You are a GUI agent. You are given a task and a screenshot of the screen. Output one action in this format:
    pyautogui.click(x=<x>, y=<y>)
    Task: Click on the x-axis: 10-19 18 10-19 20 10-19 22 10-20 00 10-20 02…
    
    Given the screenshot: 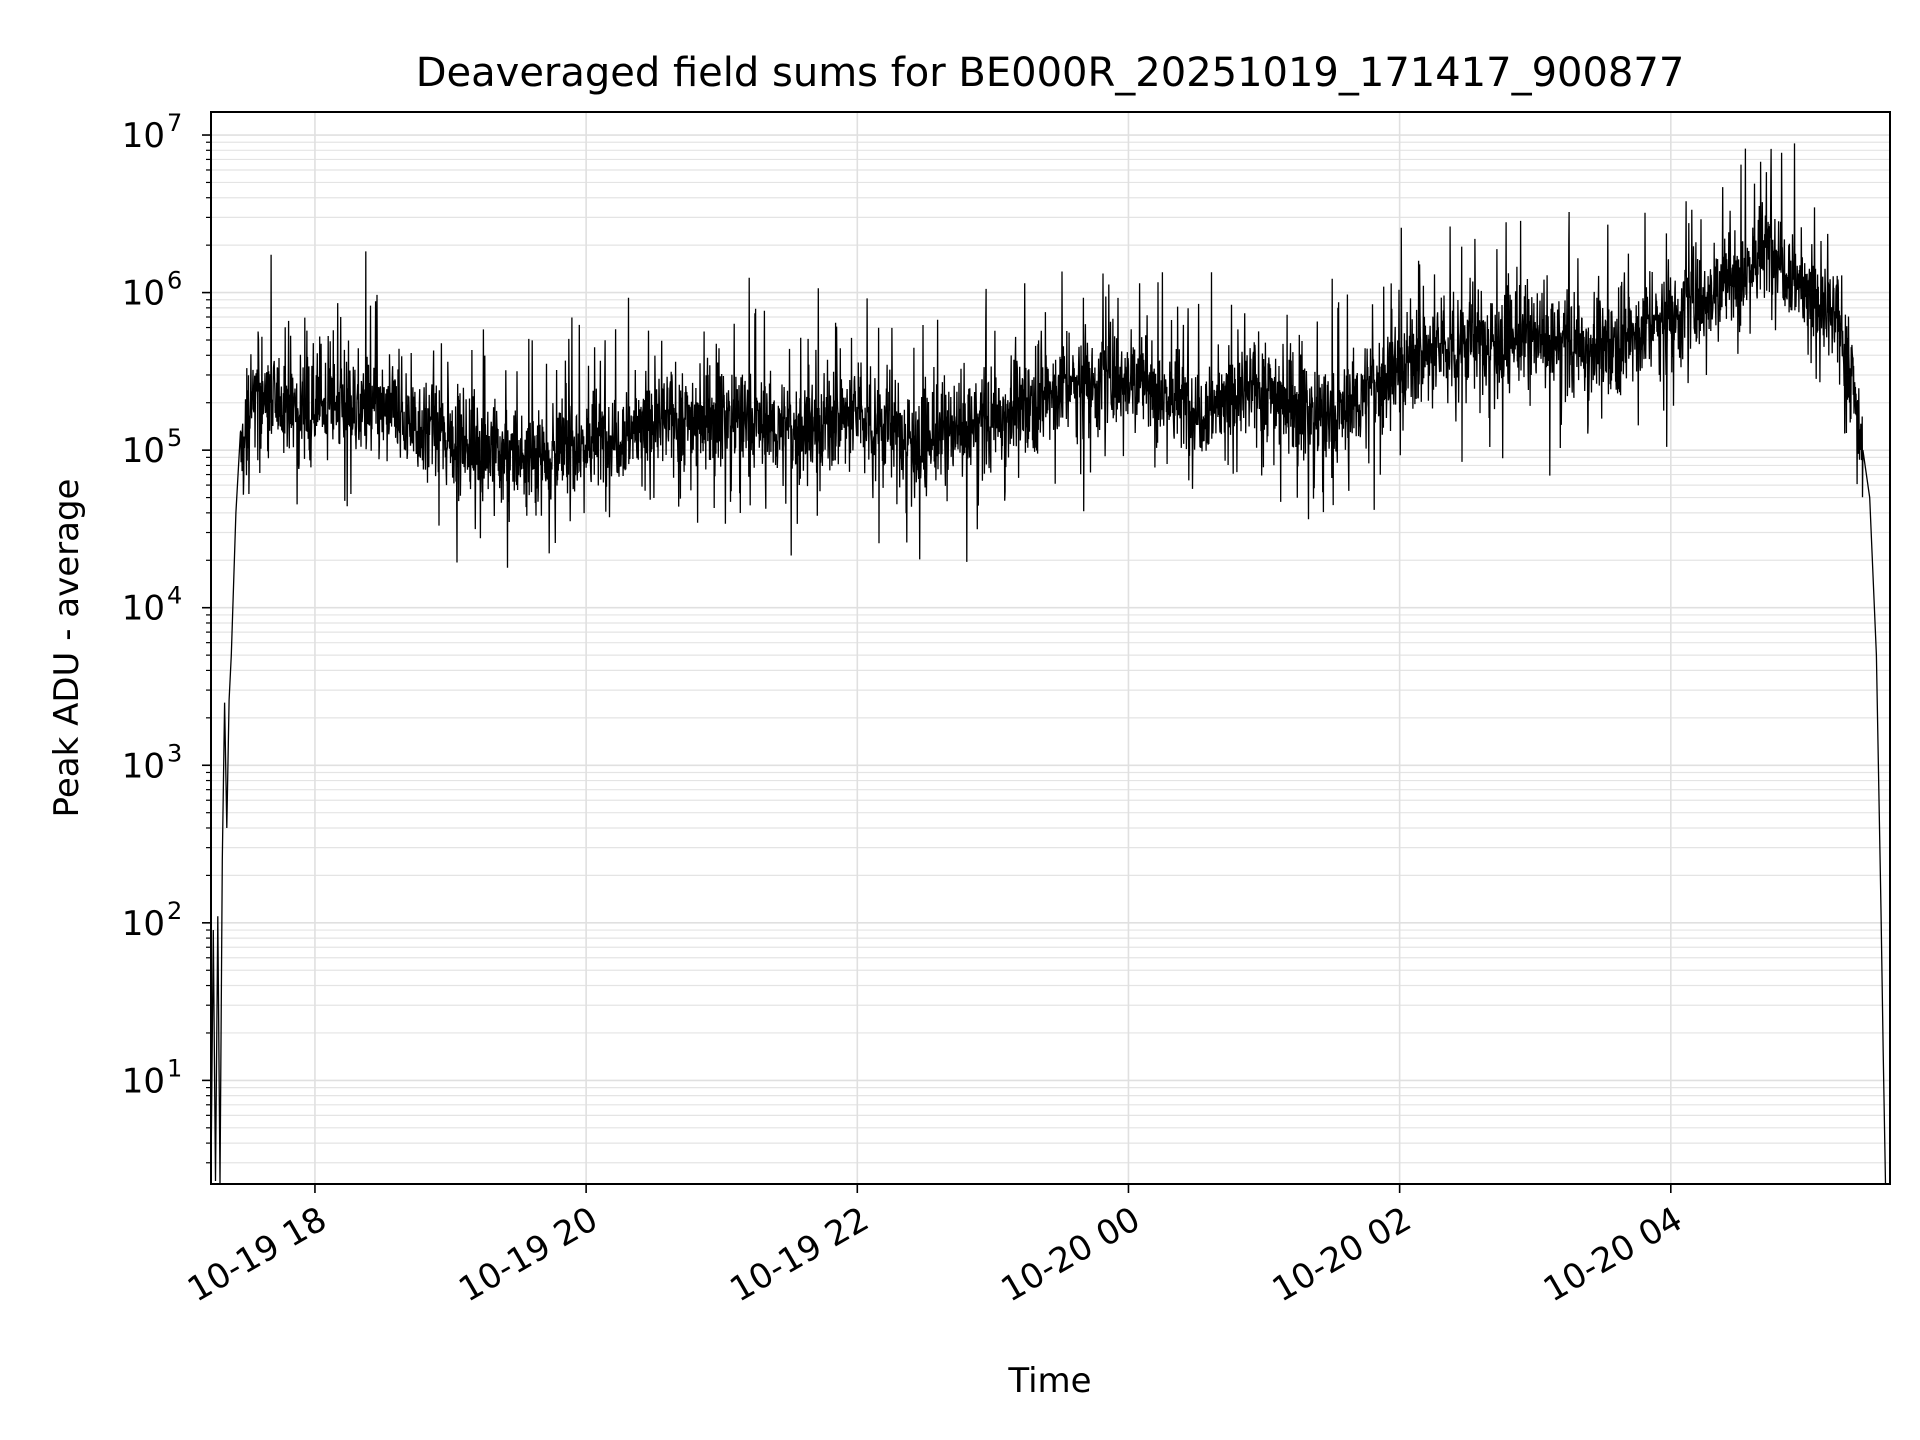 What is the action you would take?
    pyautogui.click(x=935, y=1247)
    